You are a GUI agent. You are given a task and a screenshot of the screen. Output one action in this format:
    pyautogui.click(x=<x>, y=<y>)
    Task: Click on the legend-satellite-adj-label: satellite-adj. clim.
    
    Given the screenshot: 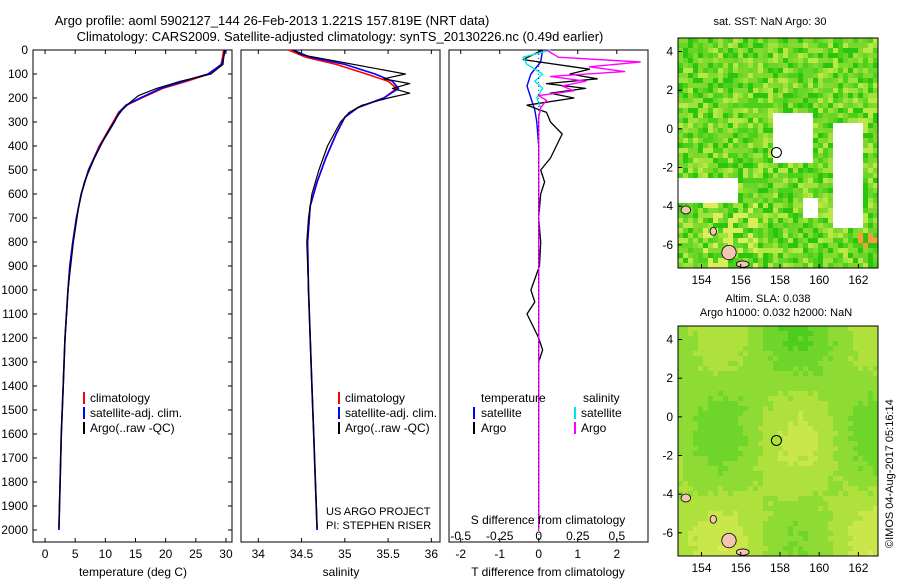 What is the action you would take?
    pyautogui.click(x=136, y=413)
    